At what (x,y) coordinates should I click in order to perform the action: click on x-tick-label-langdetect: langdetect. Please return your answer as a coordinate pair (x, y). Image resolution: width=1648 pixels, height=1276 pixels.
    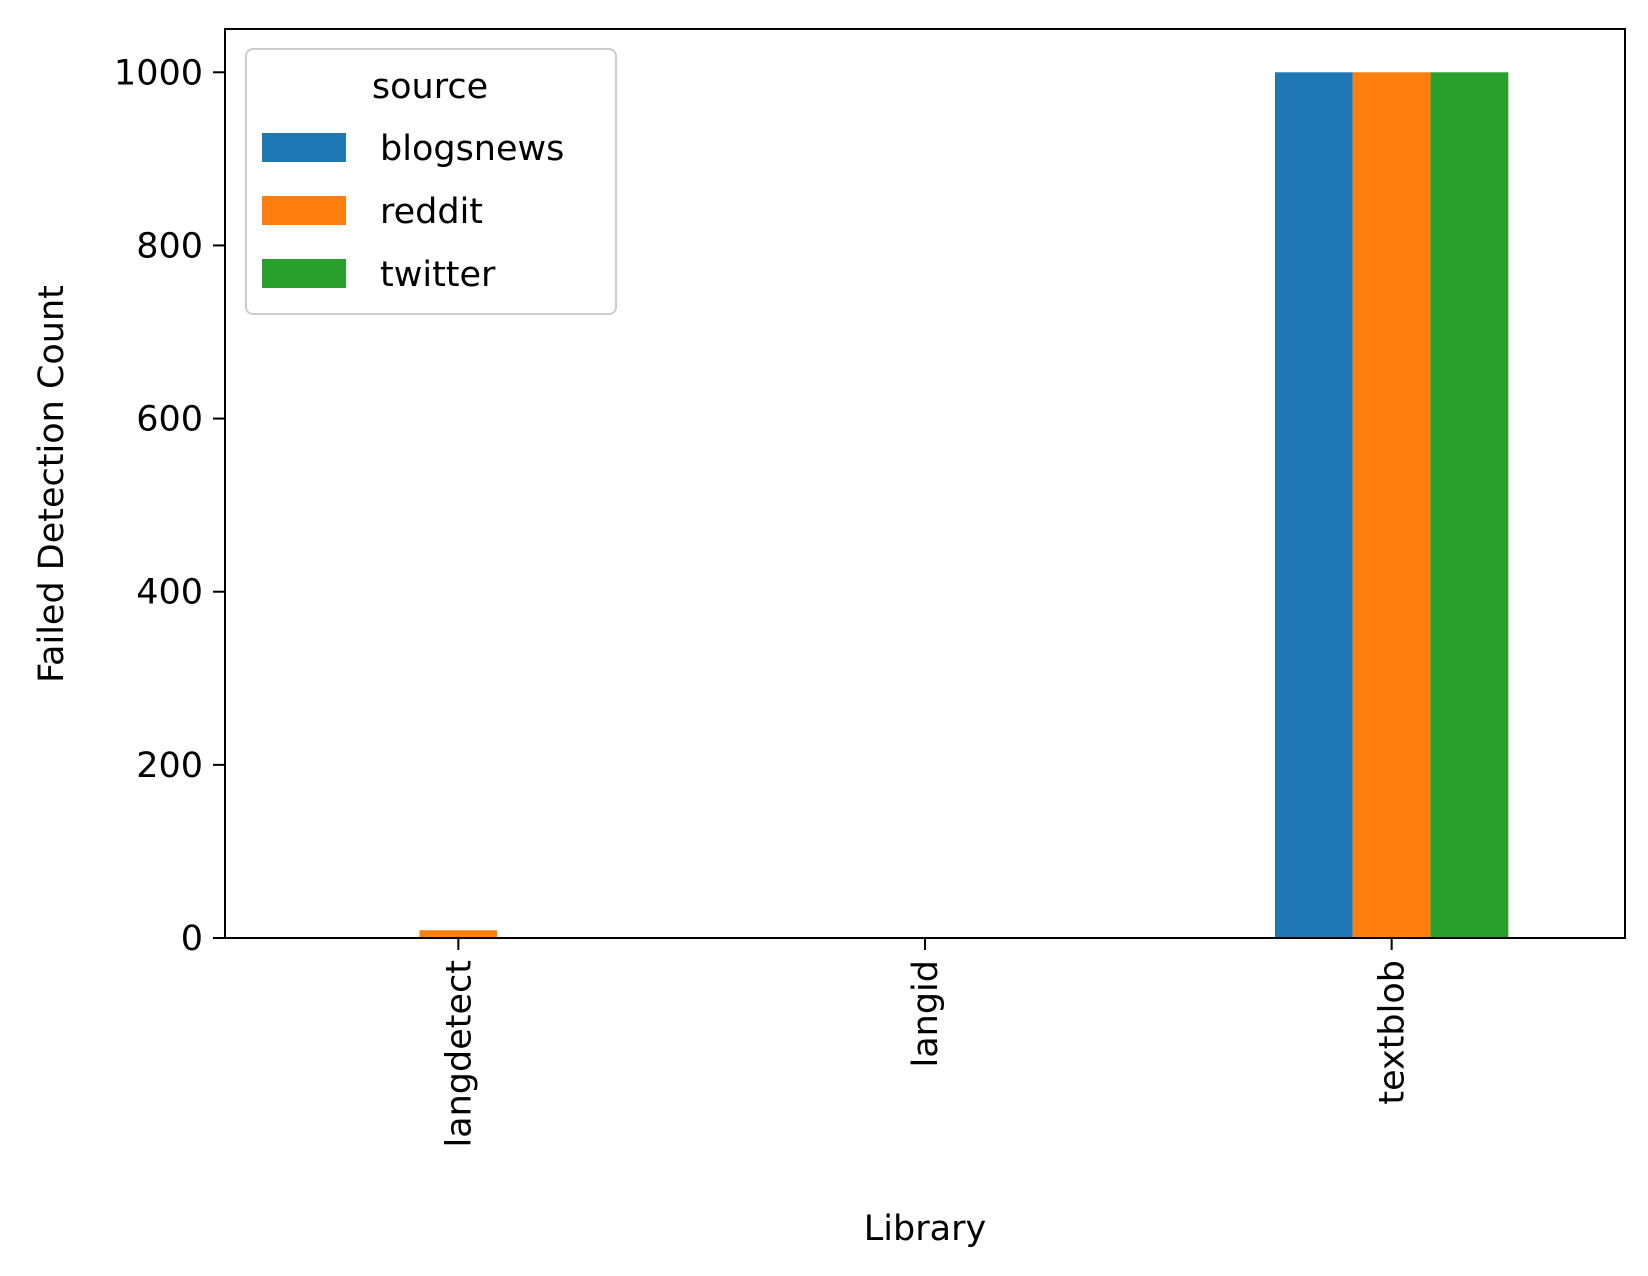
    Looking at the image, I should click on (459, 1054).